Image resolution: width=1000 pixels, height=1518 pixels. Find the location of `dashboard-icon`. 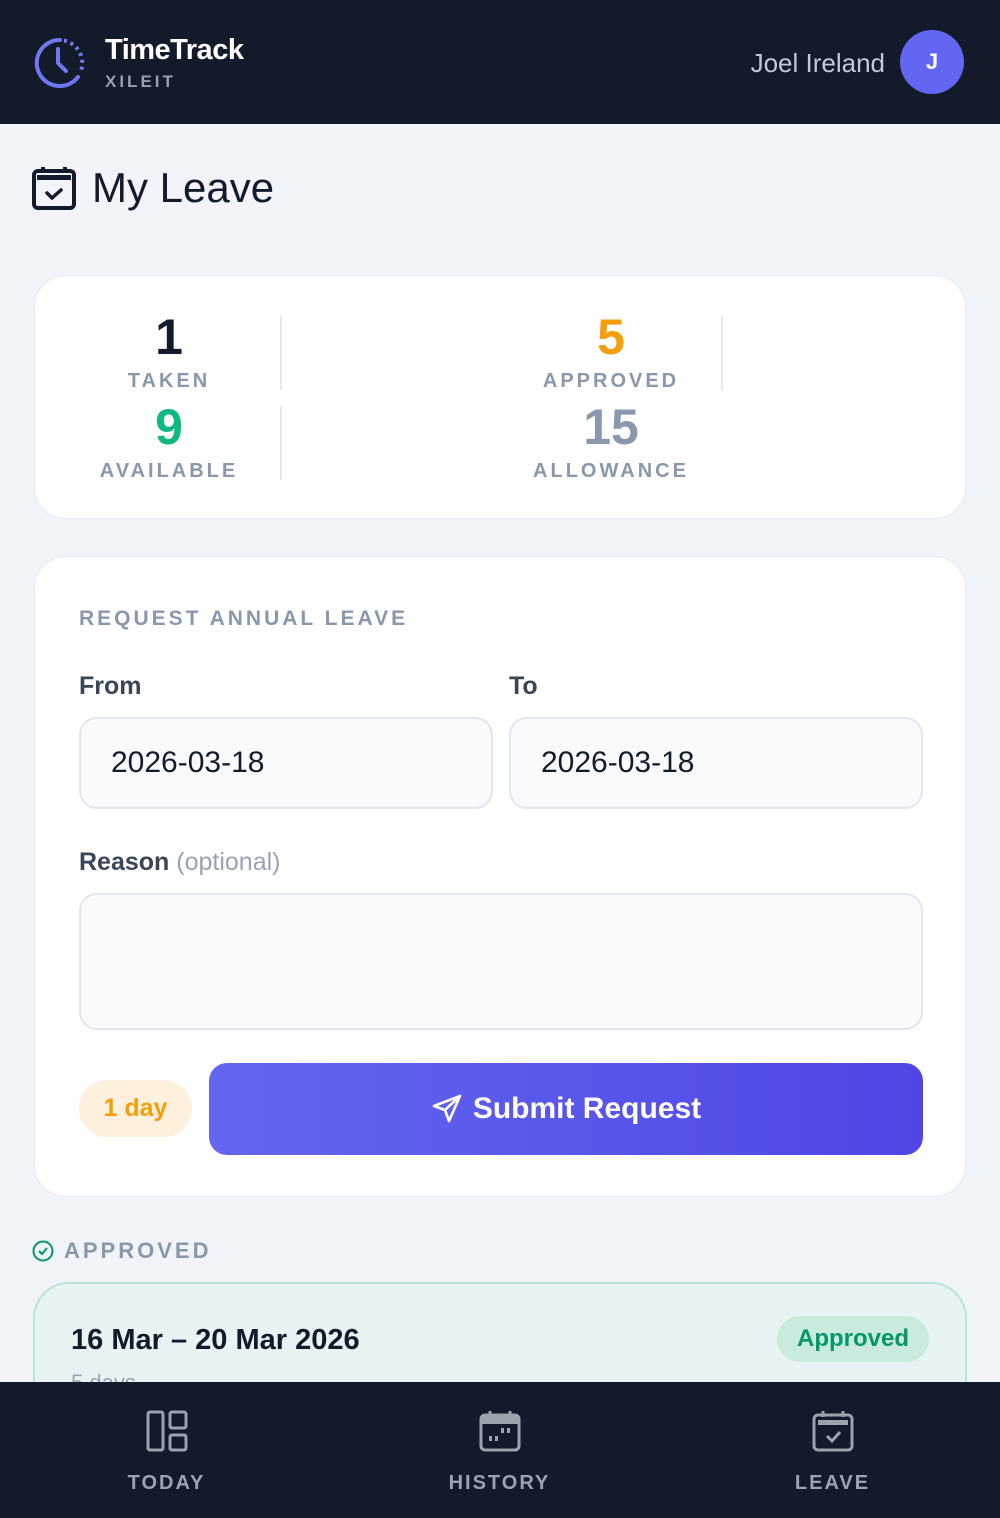

dashboard-icon is located at coordinates (166, 1431).